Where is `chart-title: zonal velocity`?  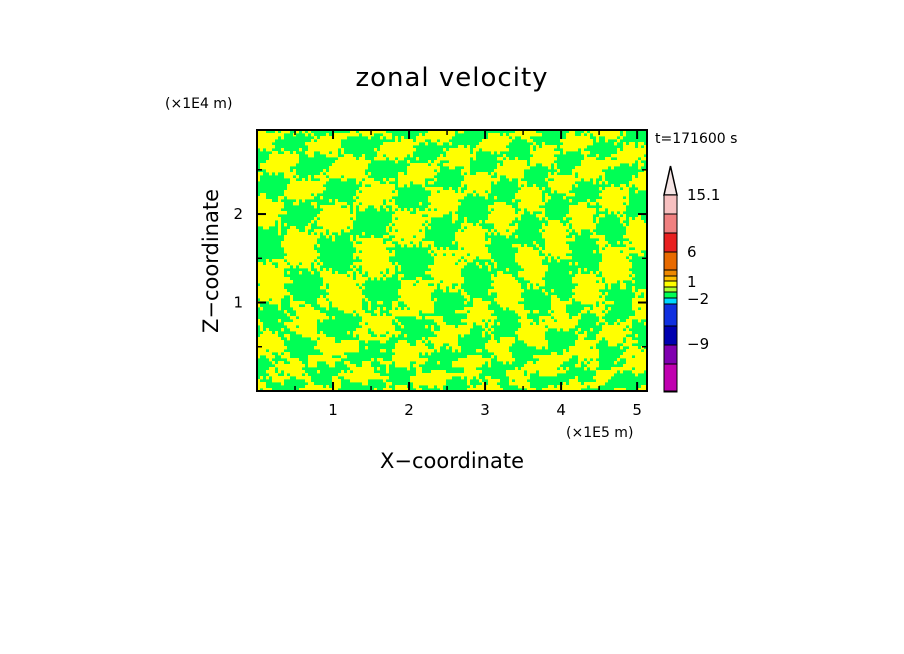 chart-title: zonal velocity is located at coordinates (451, 78).